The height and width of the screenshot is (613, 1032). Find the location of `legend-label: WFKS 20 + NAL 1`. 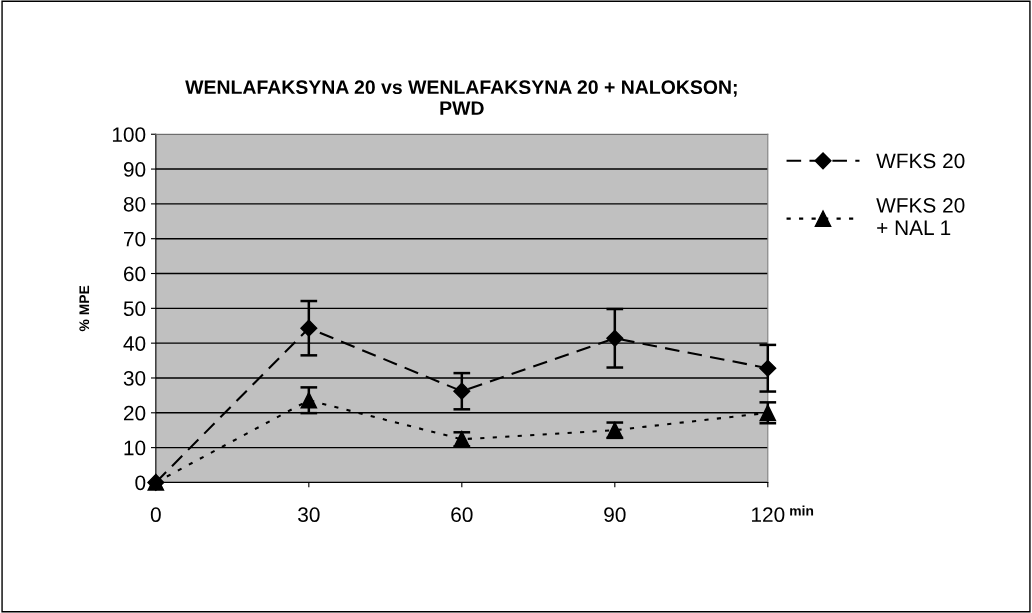

legend-label: WFKS 20 + NAL 1 is located at coordinates (920, 216).